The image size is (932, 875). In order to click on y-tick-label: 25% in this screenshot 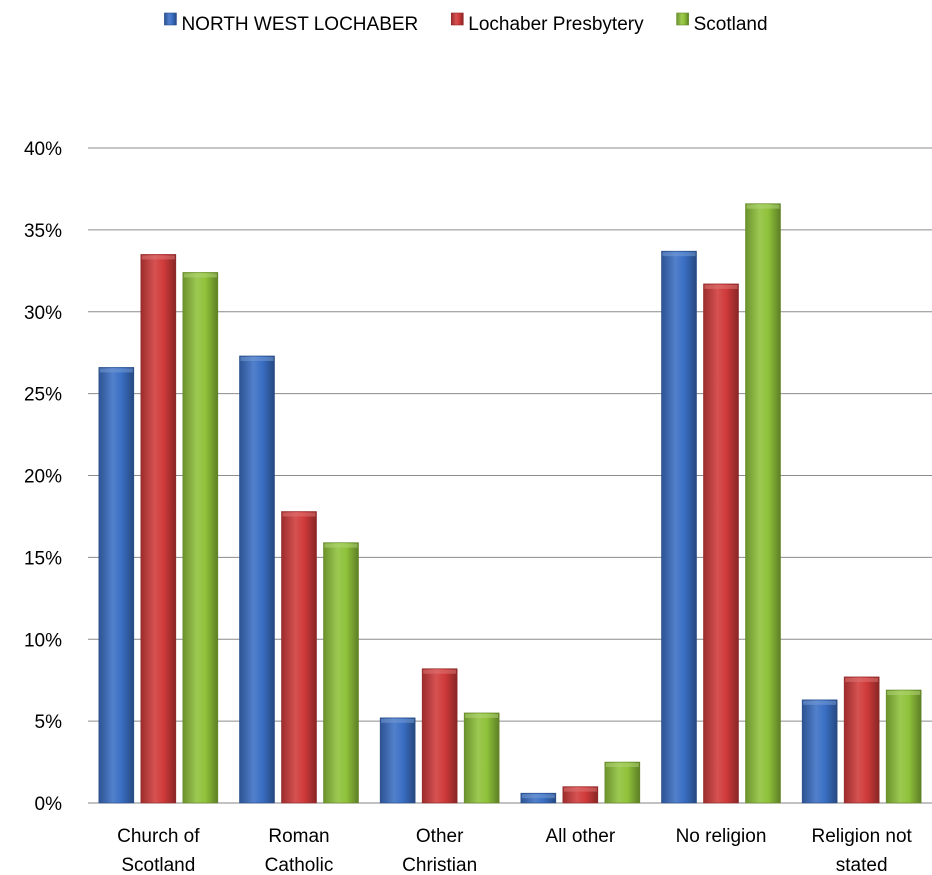, I will do `click(43, 395)`.